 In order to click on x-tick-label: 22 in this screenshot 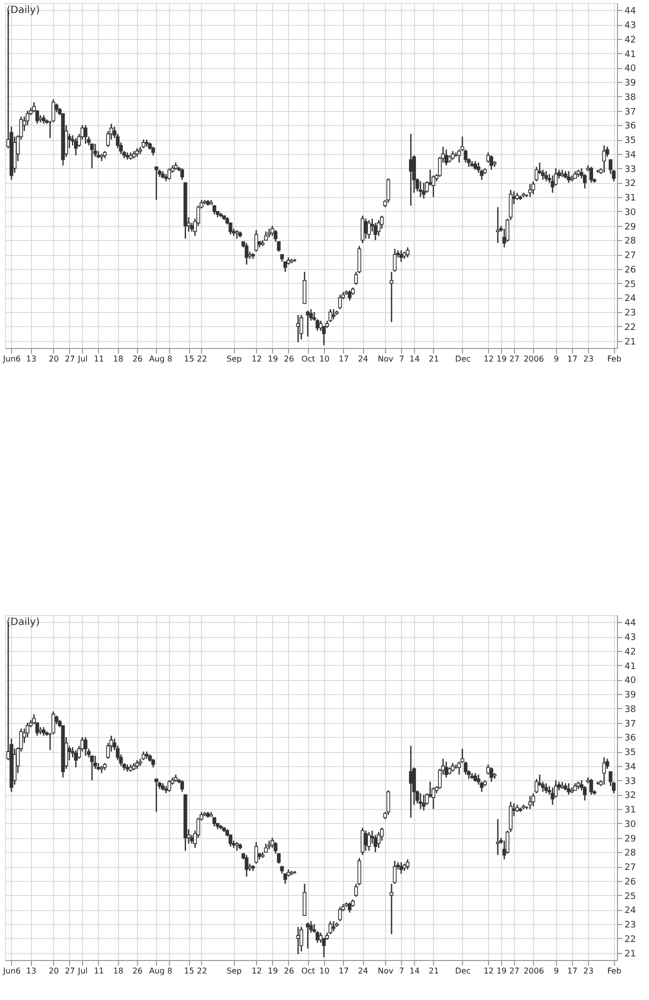, I will do `click(202, 359)`.